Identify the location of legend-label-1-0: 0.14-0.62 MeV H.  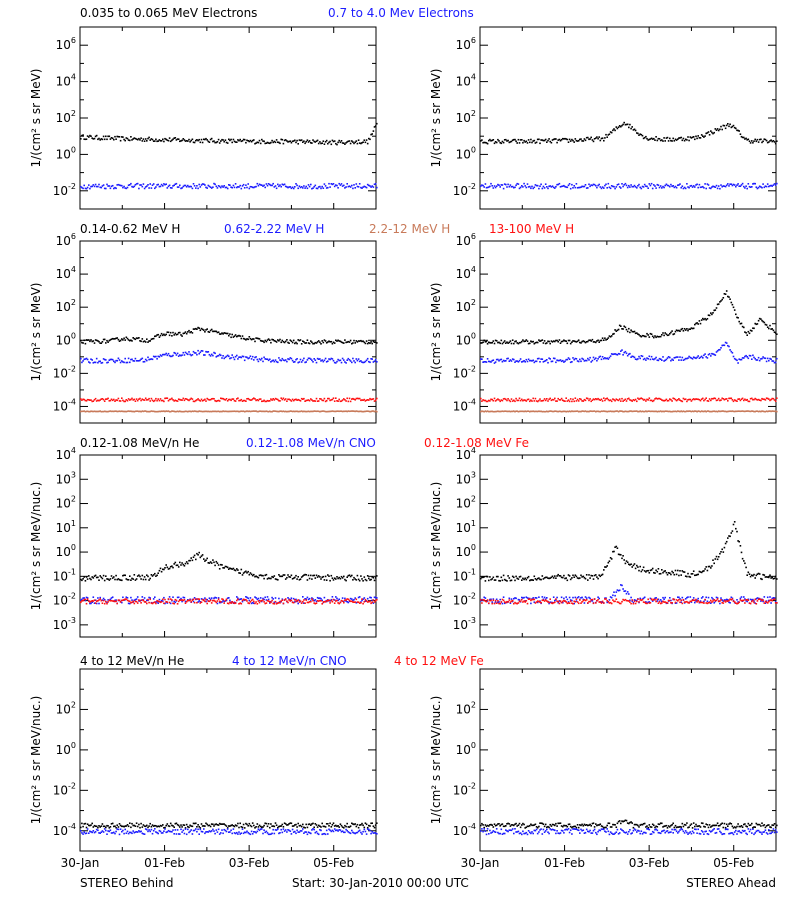
(130, 229).